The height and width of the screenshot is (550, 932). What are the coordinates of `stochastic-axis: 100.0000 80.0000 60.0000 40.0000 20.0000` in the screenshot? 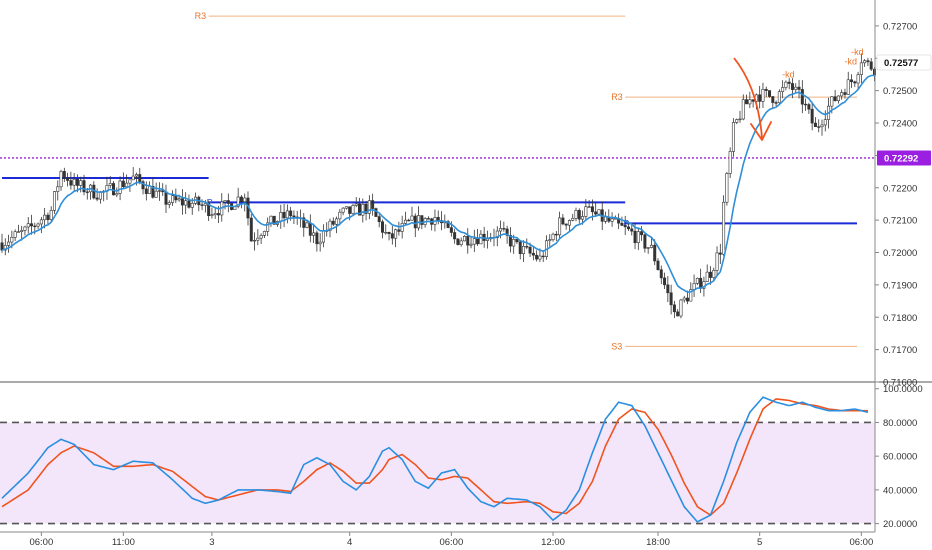 It's located at (899, 457).